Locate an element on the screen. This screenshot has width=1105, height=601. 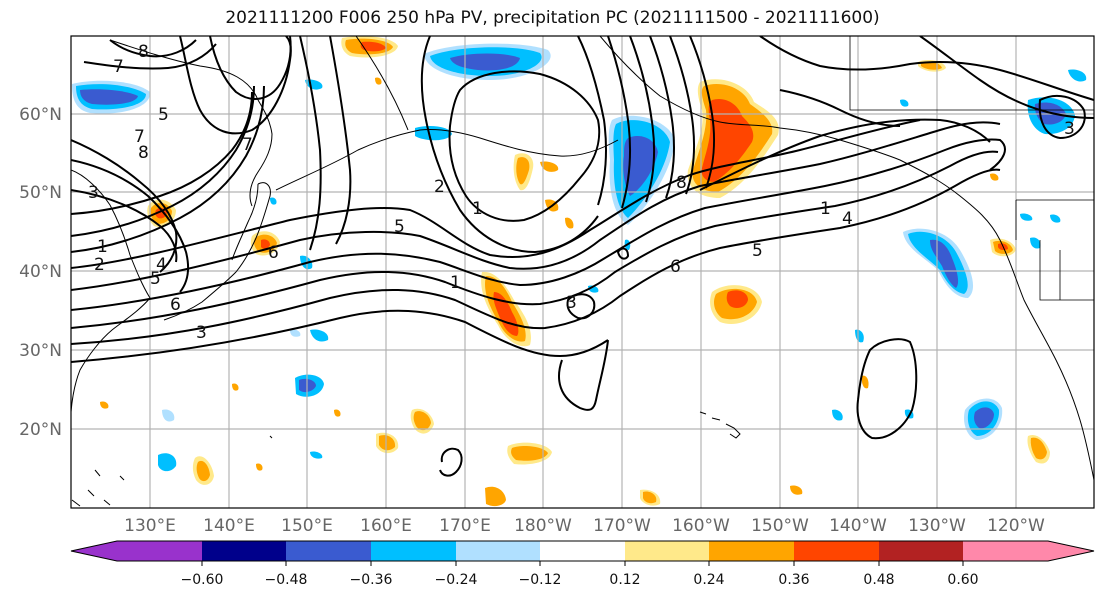
colorbar-tick-label: 0.12 is located at coordinates (624, 580).